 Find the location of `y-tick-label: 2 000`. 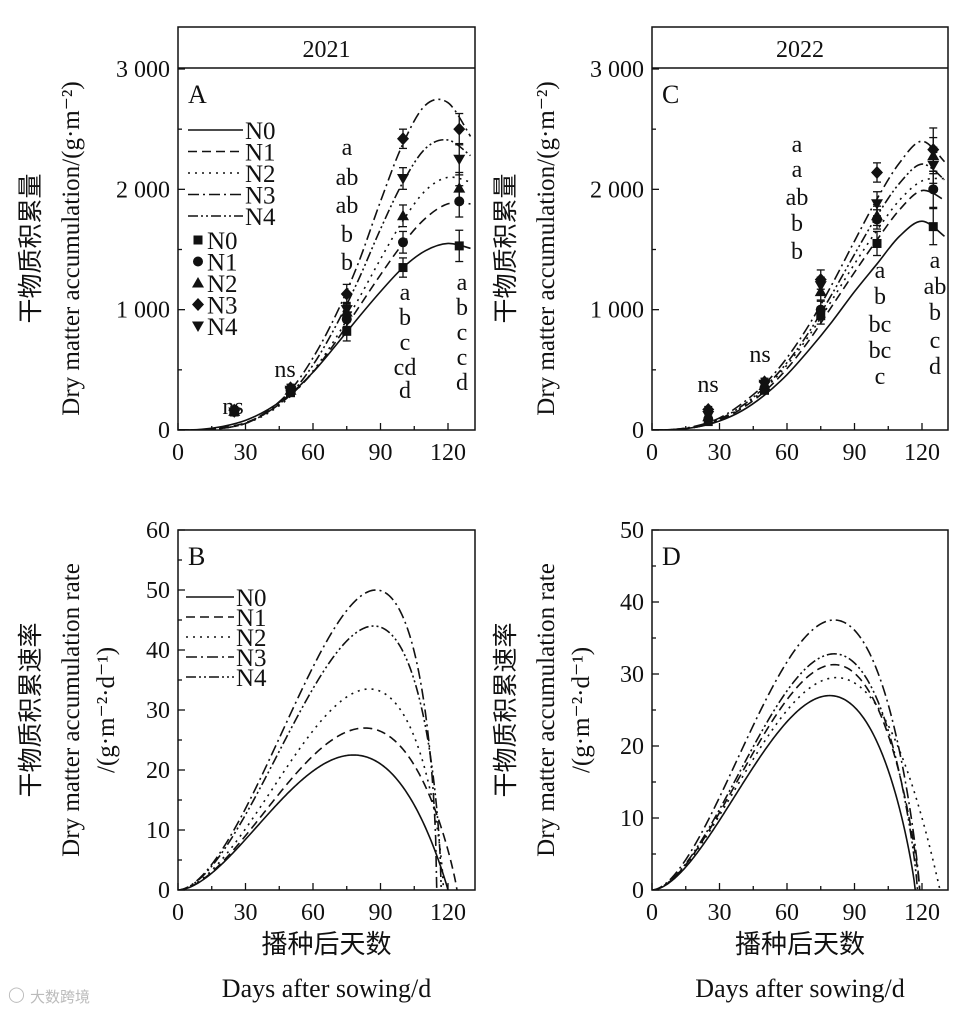

y-tick-label: 2 000 is located at coordinates (143, 190).